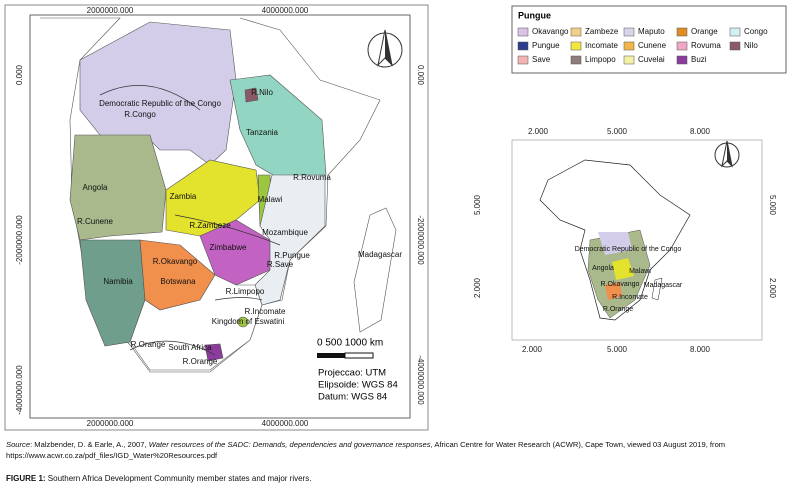  What do you see at coordinates (727, 154) in the screenshot?
I see `inset-north-arrow` at bounding box center [727, 154].